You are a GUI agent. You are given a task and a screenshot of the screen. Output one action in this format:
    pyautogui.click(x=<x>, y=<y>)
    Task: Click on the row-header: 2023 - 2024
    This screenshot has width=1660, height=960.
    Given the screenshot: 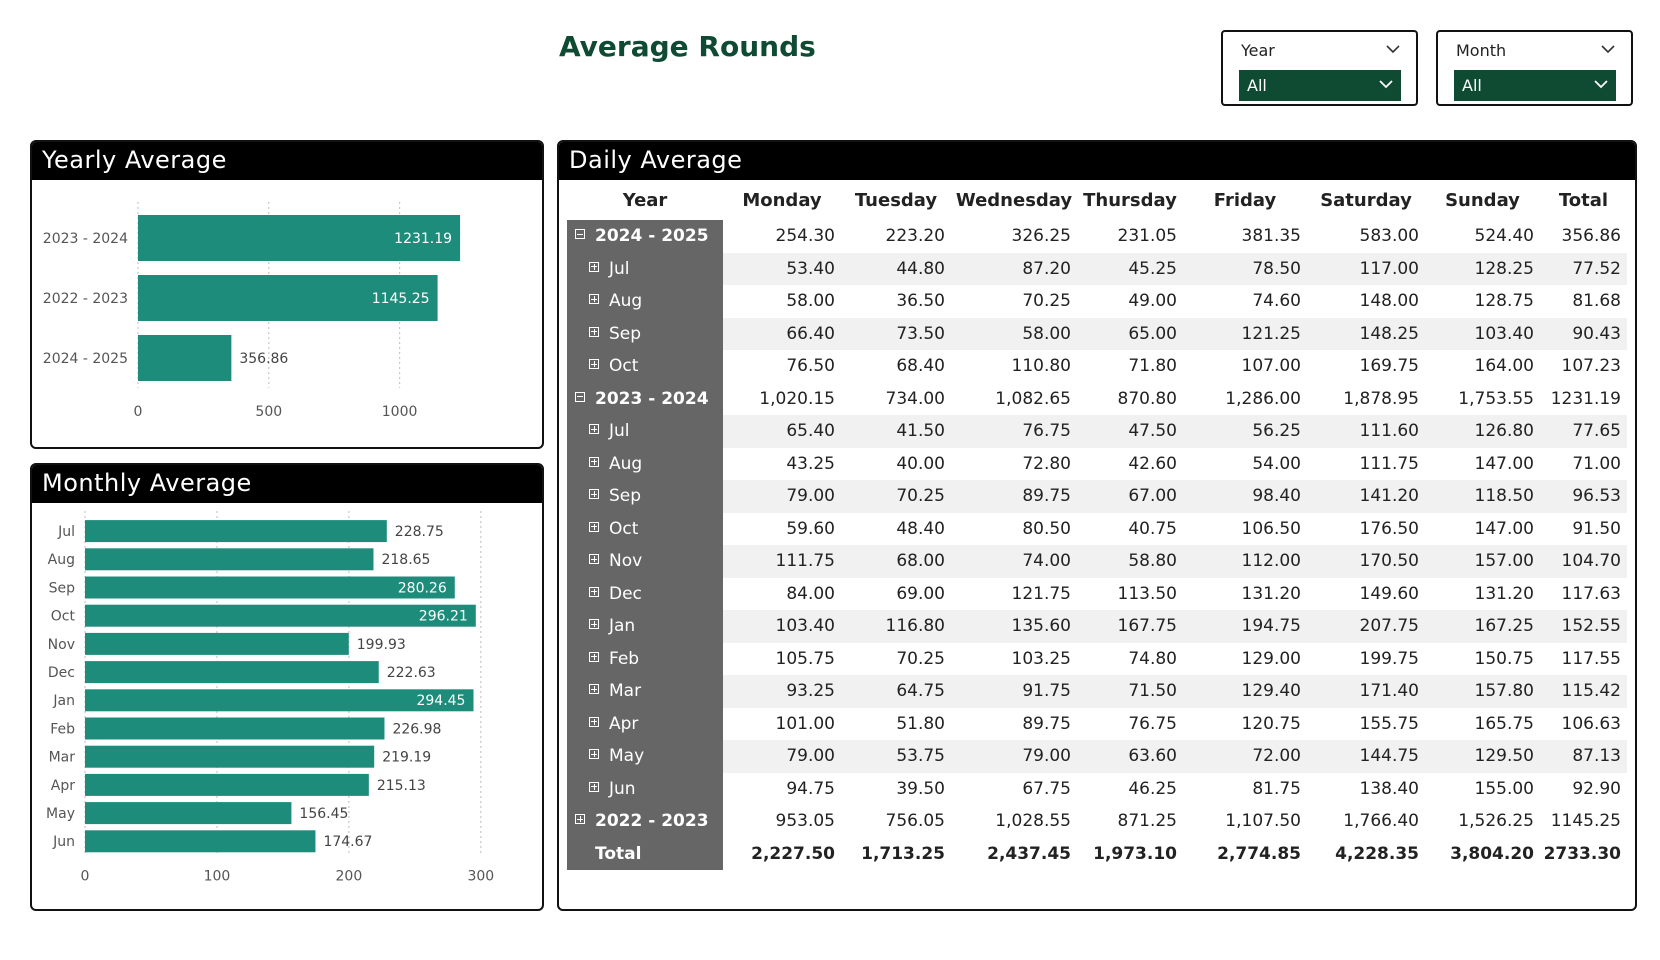 What is the action you would take?
    pyautogui.click(x=645, y=398)
    